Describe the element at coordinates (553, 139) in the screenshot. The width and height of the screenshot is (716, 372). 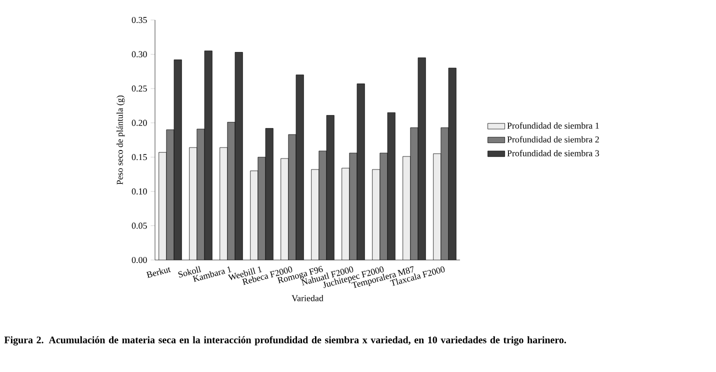
I see `legend-label: Profundidad de siembra 2` at that location.